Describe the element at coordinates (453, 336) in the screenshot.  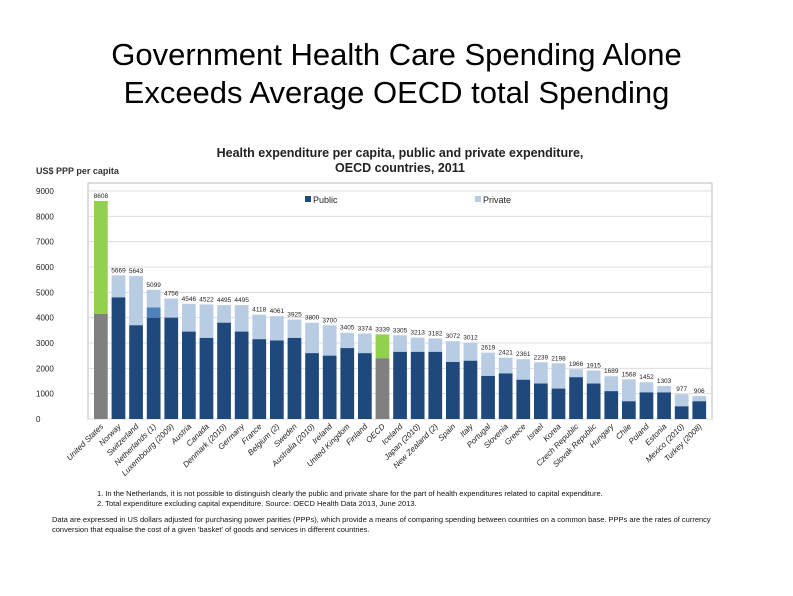
I see `data-label: 3072` at that location.